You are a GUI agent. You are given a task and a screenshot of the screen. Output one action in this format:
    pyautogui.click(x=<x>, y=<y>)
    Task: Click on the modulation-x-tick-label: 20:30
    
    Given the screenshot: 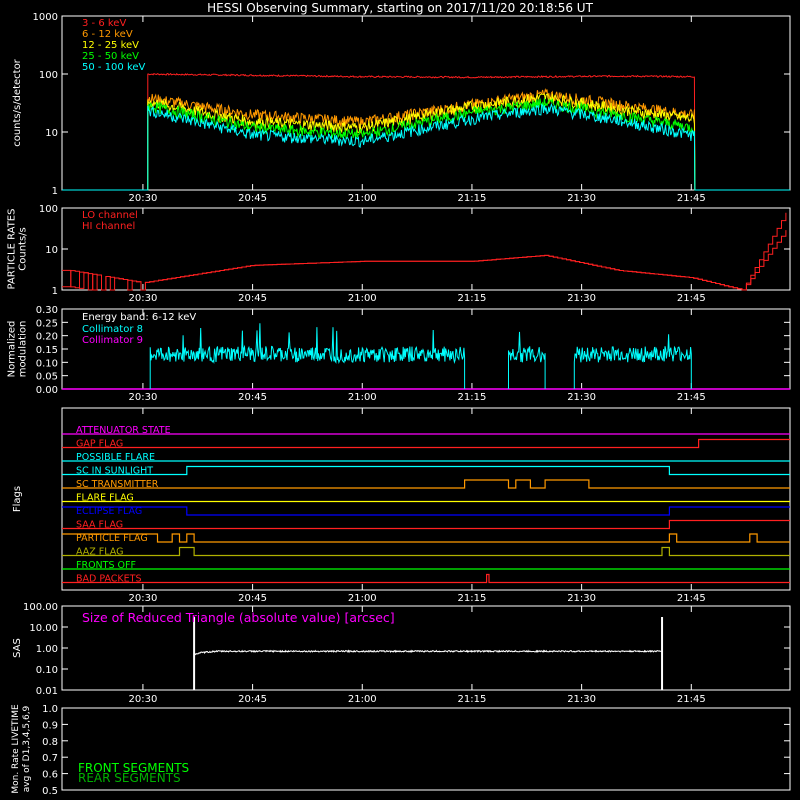 What is the action you would take?
    pyautogui.click(x=143, y=397)
    